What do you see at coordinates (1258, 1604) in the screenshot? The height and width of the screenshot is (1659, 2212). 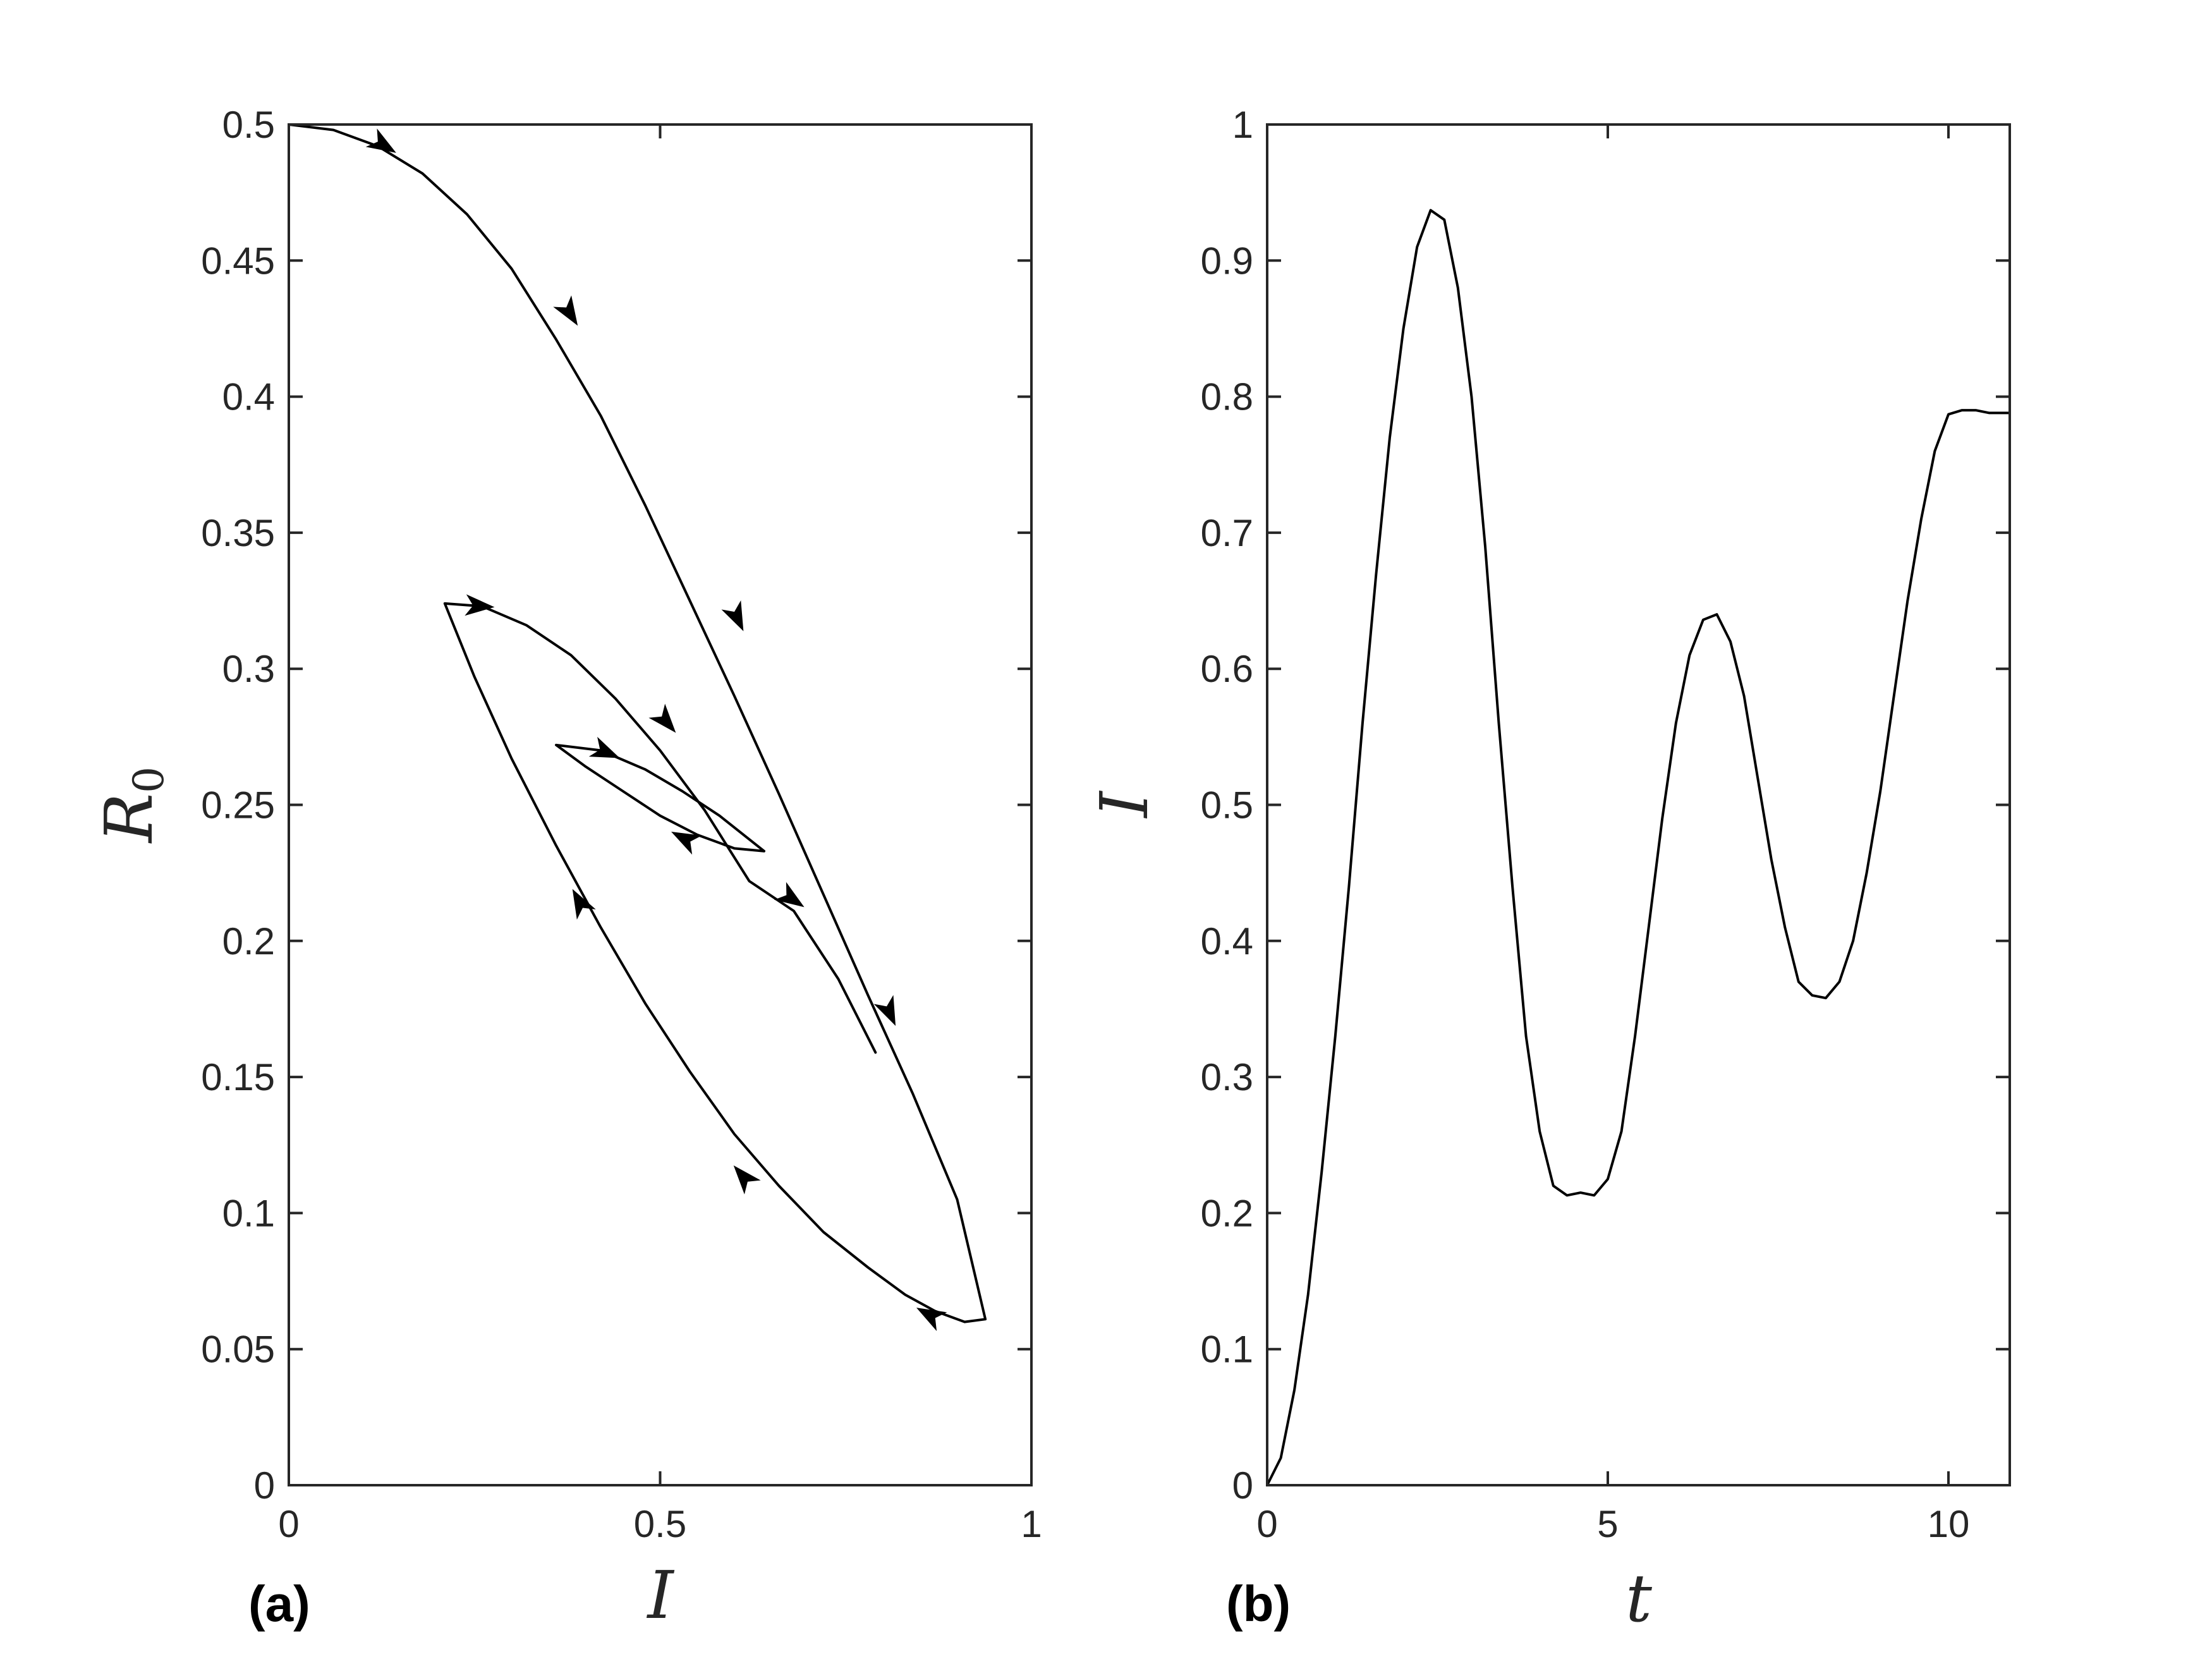 I see `panel-label-b: (b)` at bounding box center [1258, 1604].